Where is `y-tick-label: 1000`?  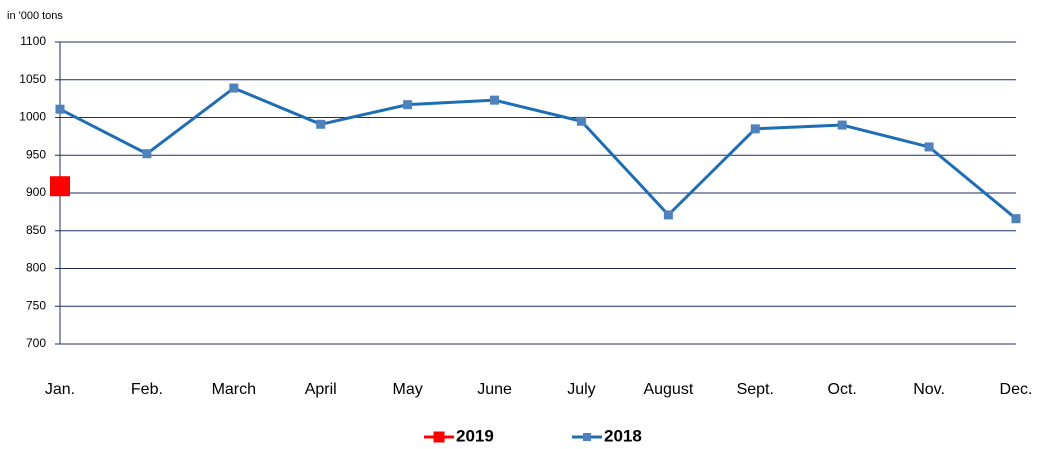
y-tick-label: 1000 is located at coordinates (32, 117).